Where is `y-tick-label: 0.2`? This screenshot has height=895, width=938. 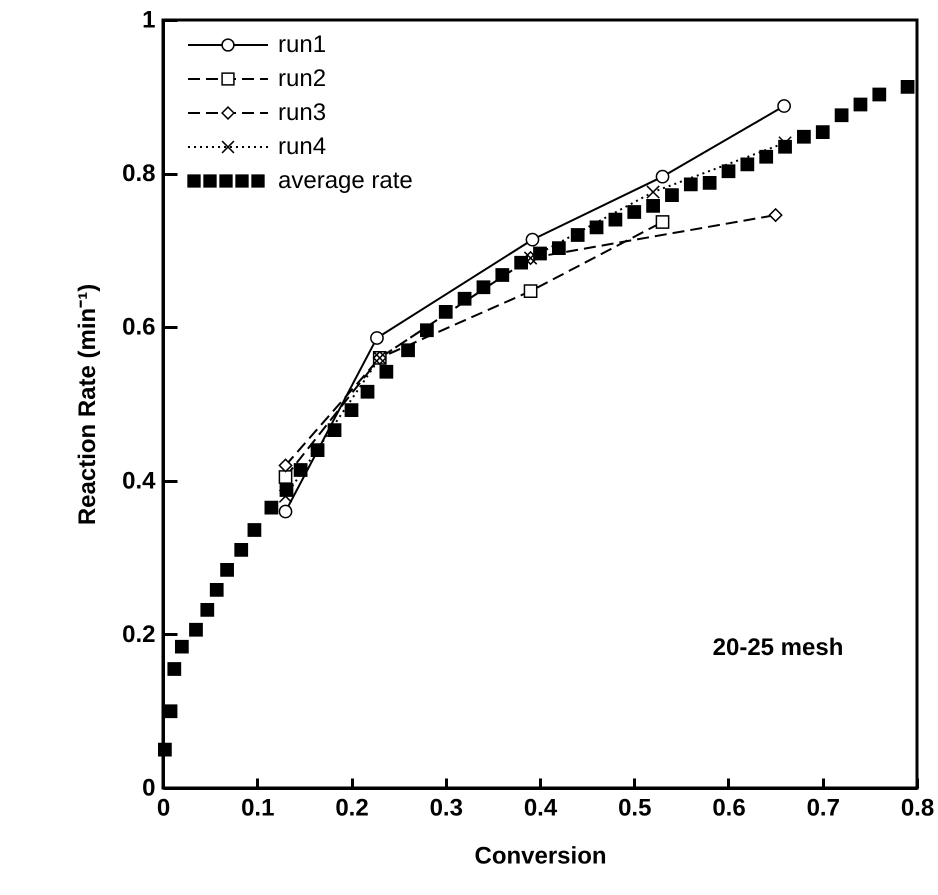
y-tick-label: 0.2 is located at coordinates (139, 634).